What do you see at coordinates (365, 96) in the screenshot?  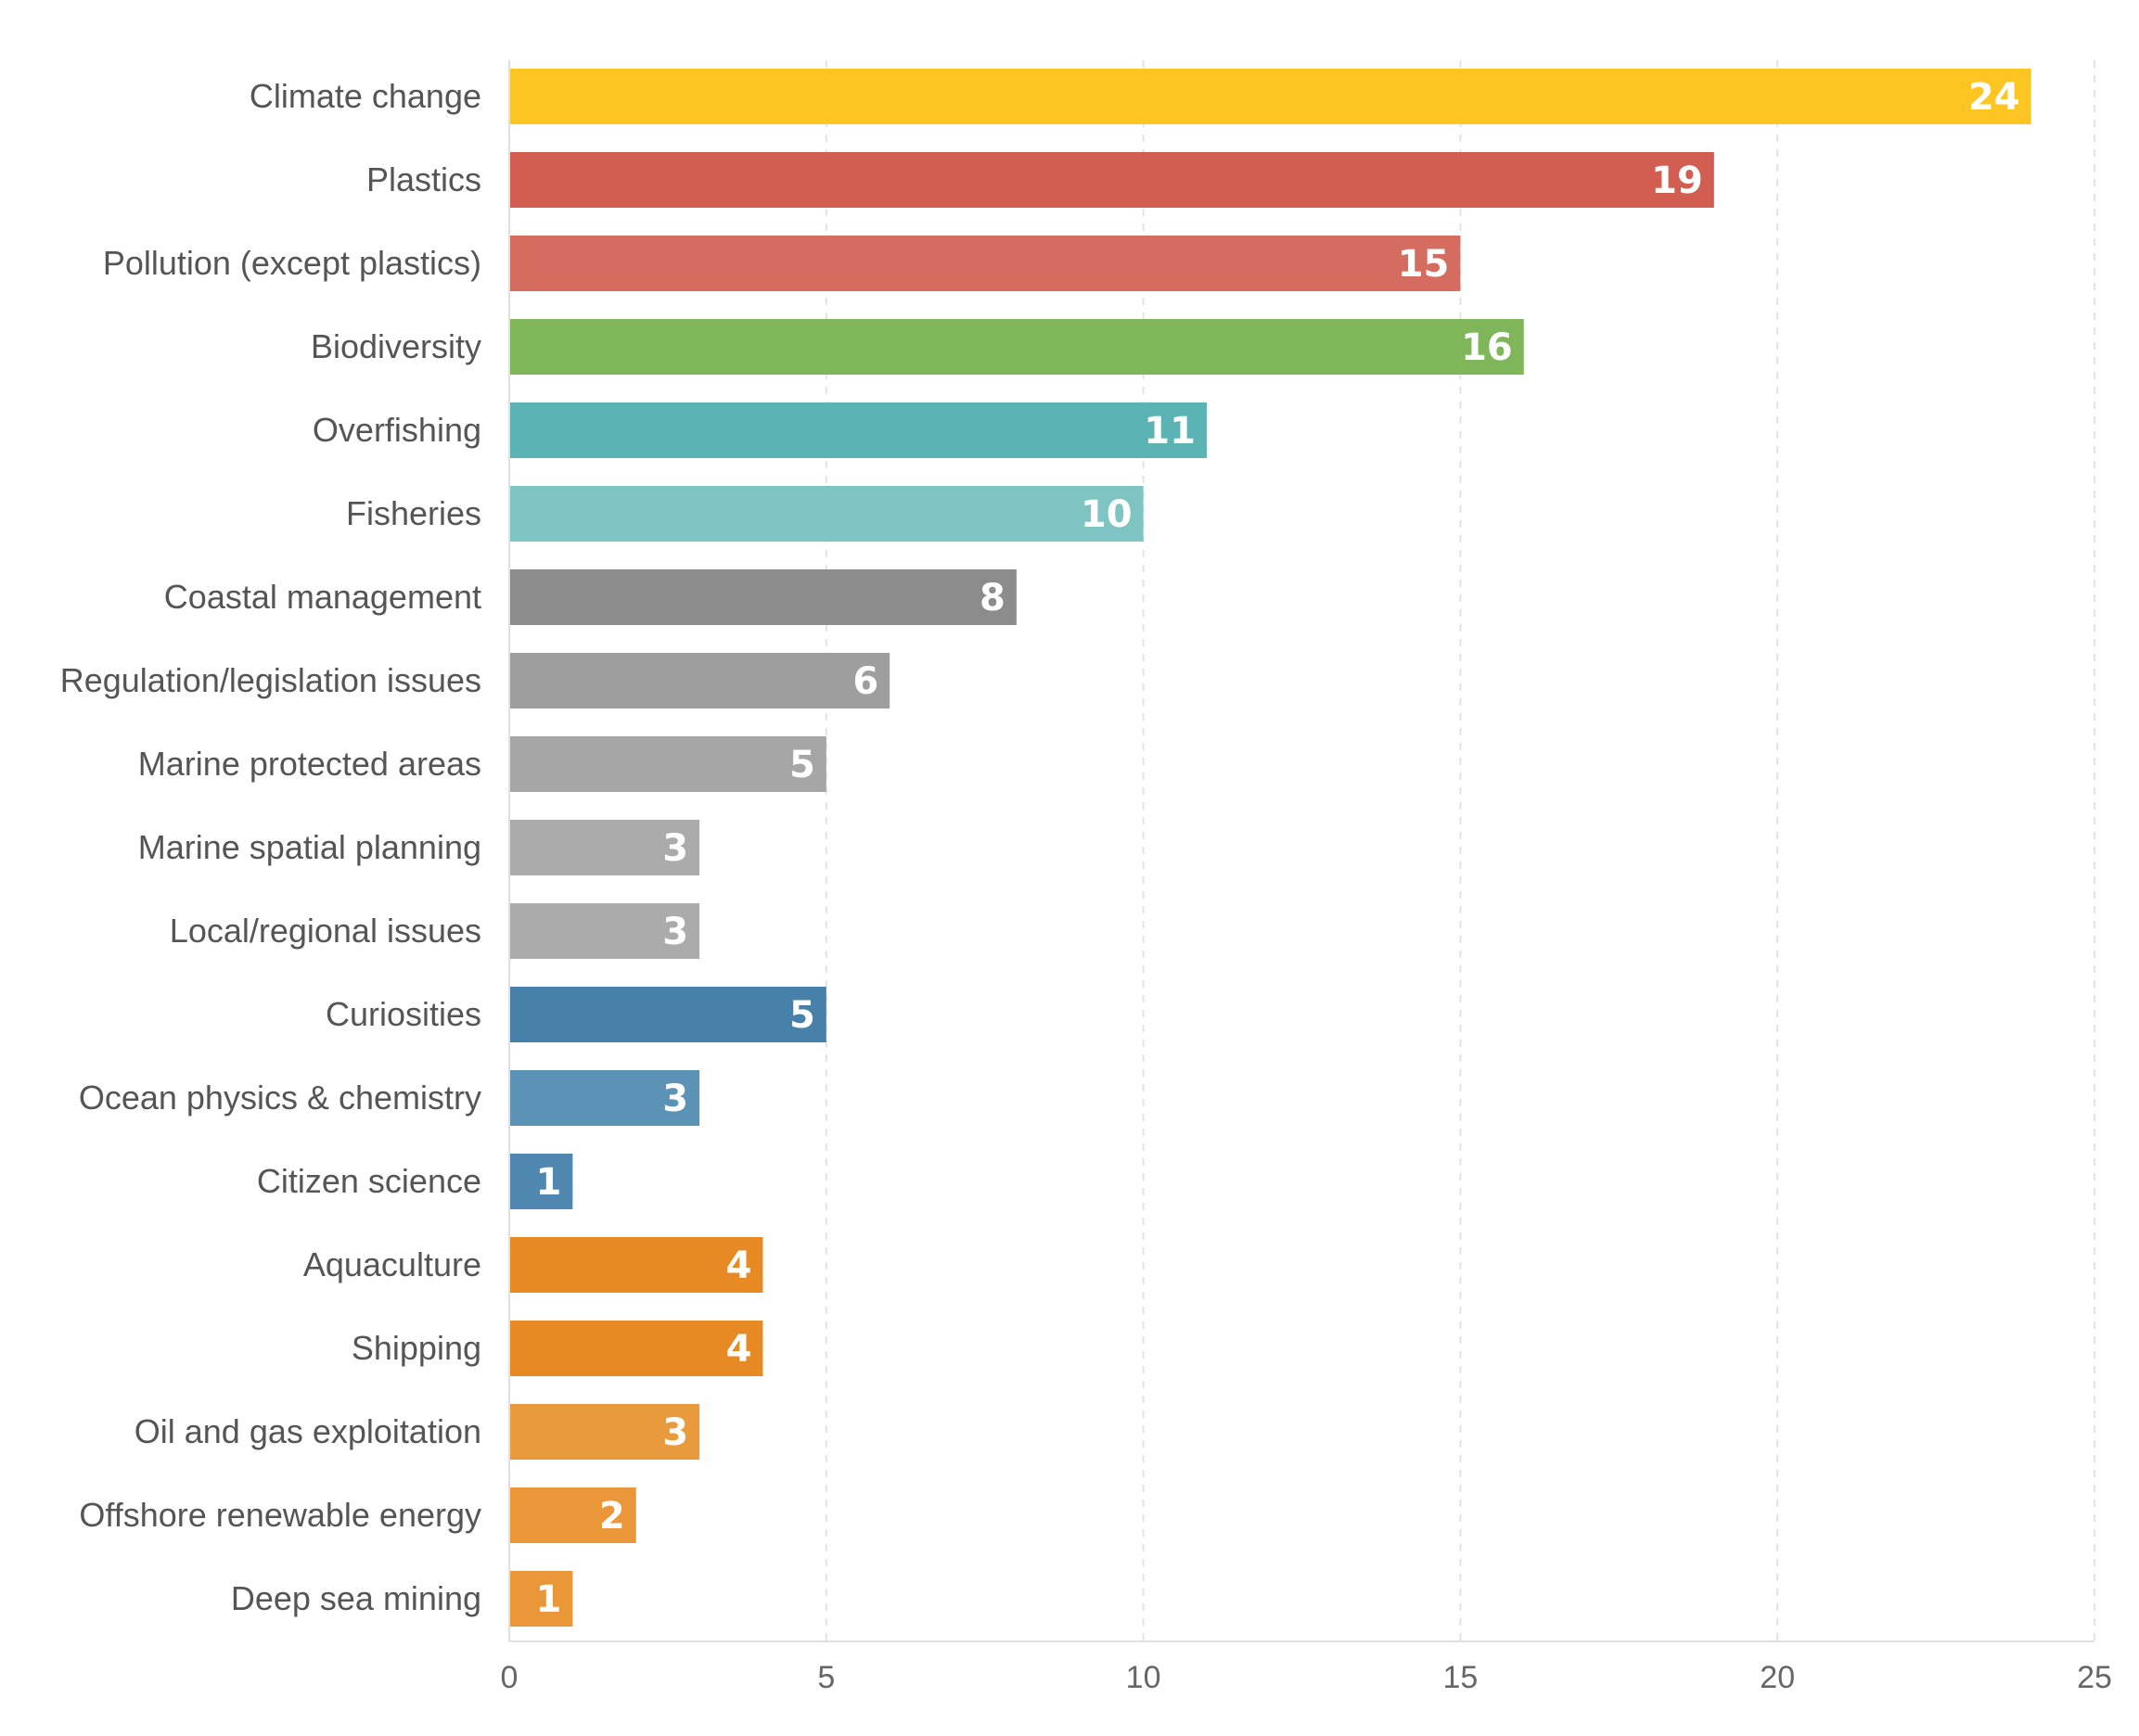 I see `category-label: Climate change` at bounding box center [365, 96].